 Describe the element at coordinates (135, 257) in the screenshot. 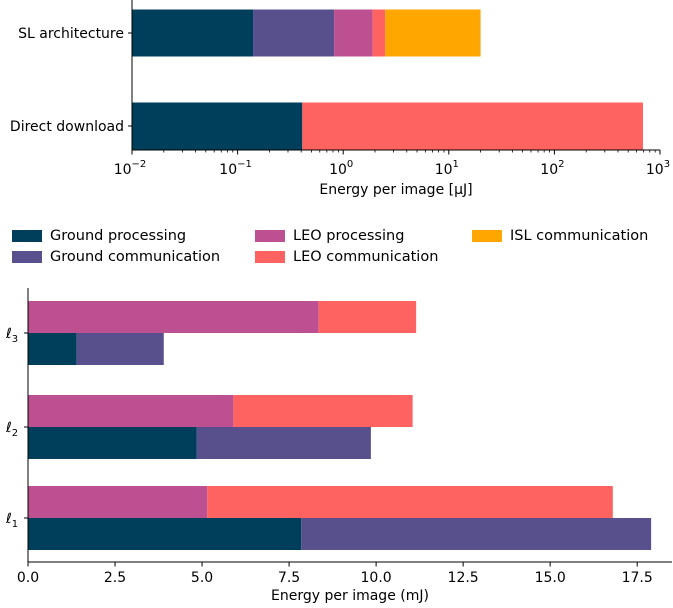

I see `legend-label: Ground communication` at that location.